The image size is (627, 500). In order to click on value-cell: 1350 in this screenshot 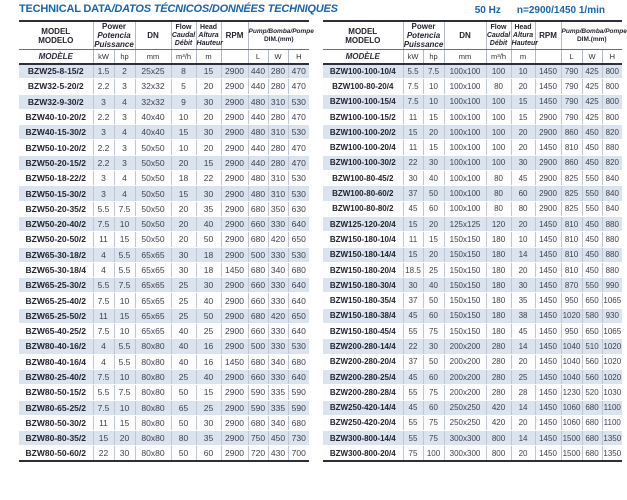, I will do `click(612, 453)`.